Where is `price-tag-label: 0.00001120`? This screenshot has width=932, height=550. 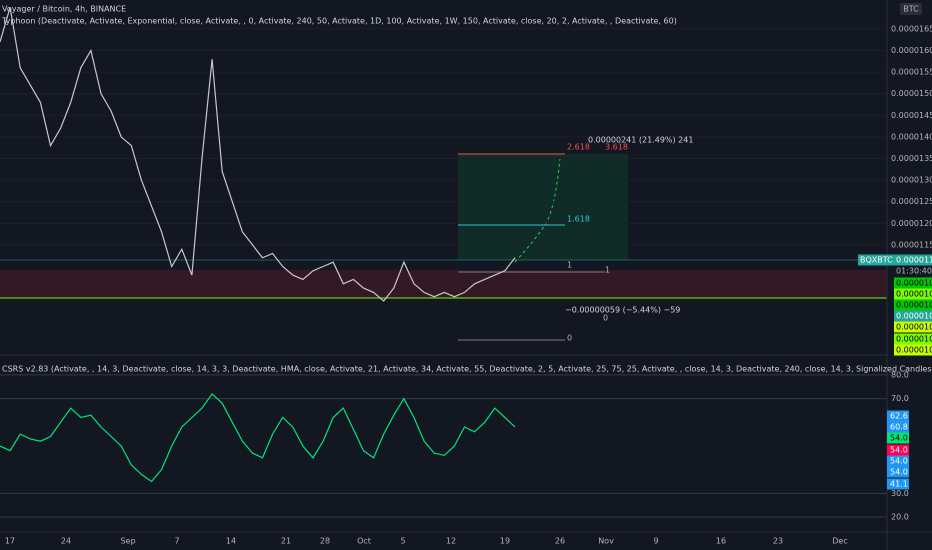
price-tag-label: 0.00001120 is located at coordinates (914, 260).